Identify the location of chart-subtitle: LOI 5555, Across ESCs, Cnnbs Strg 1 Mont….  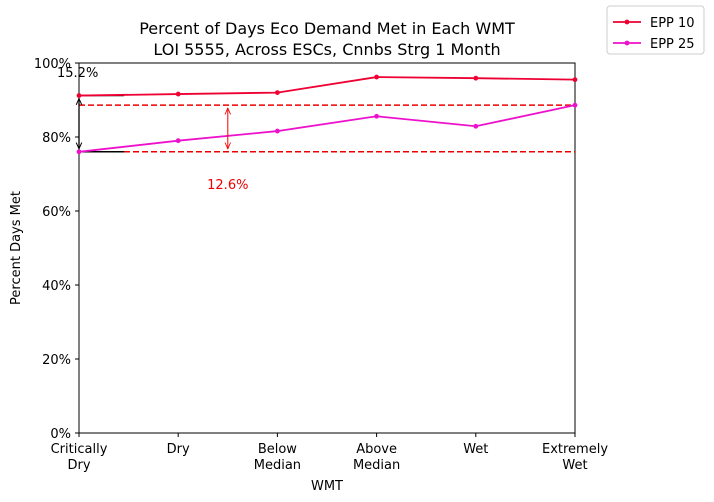
(326, 49).